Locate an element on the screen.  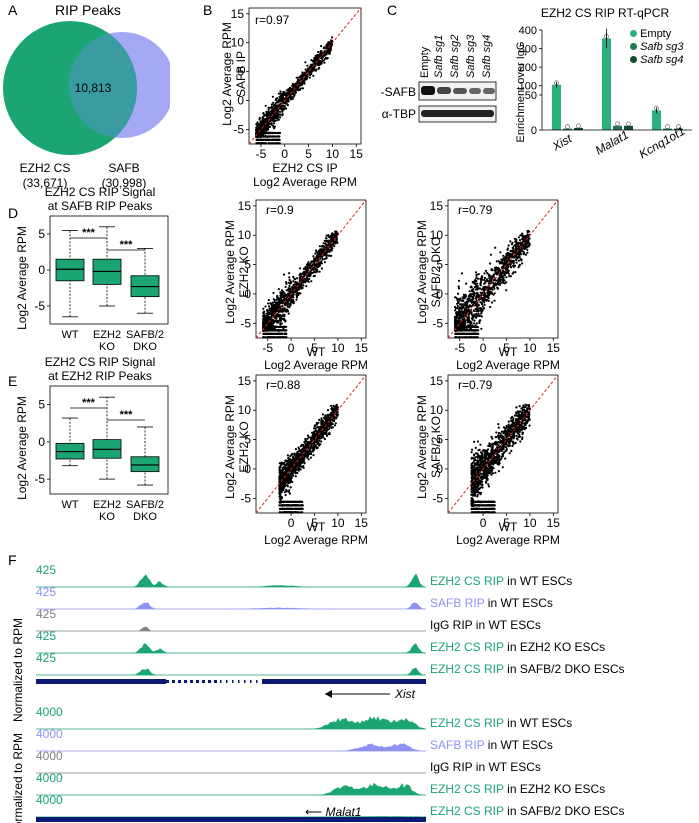
y-tick-label: 5 is located at coordinates (247, 265).